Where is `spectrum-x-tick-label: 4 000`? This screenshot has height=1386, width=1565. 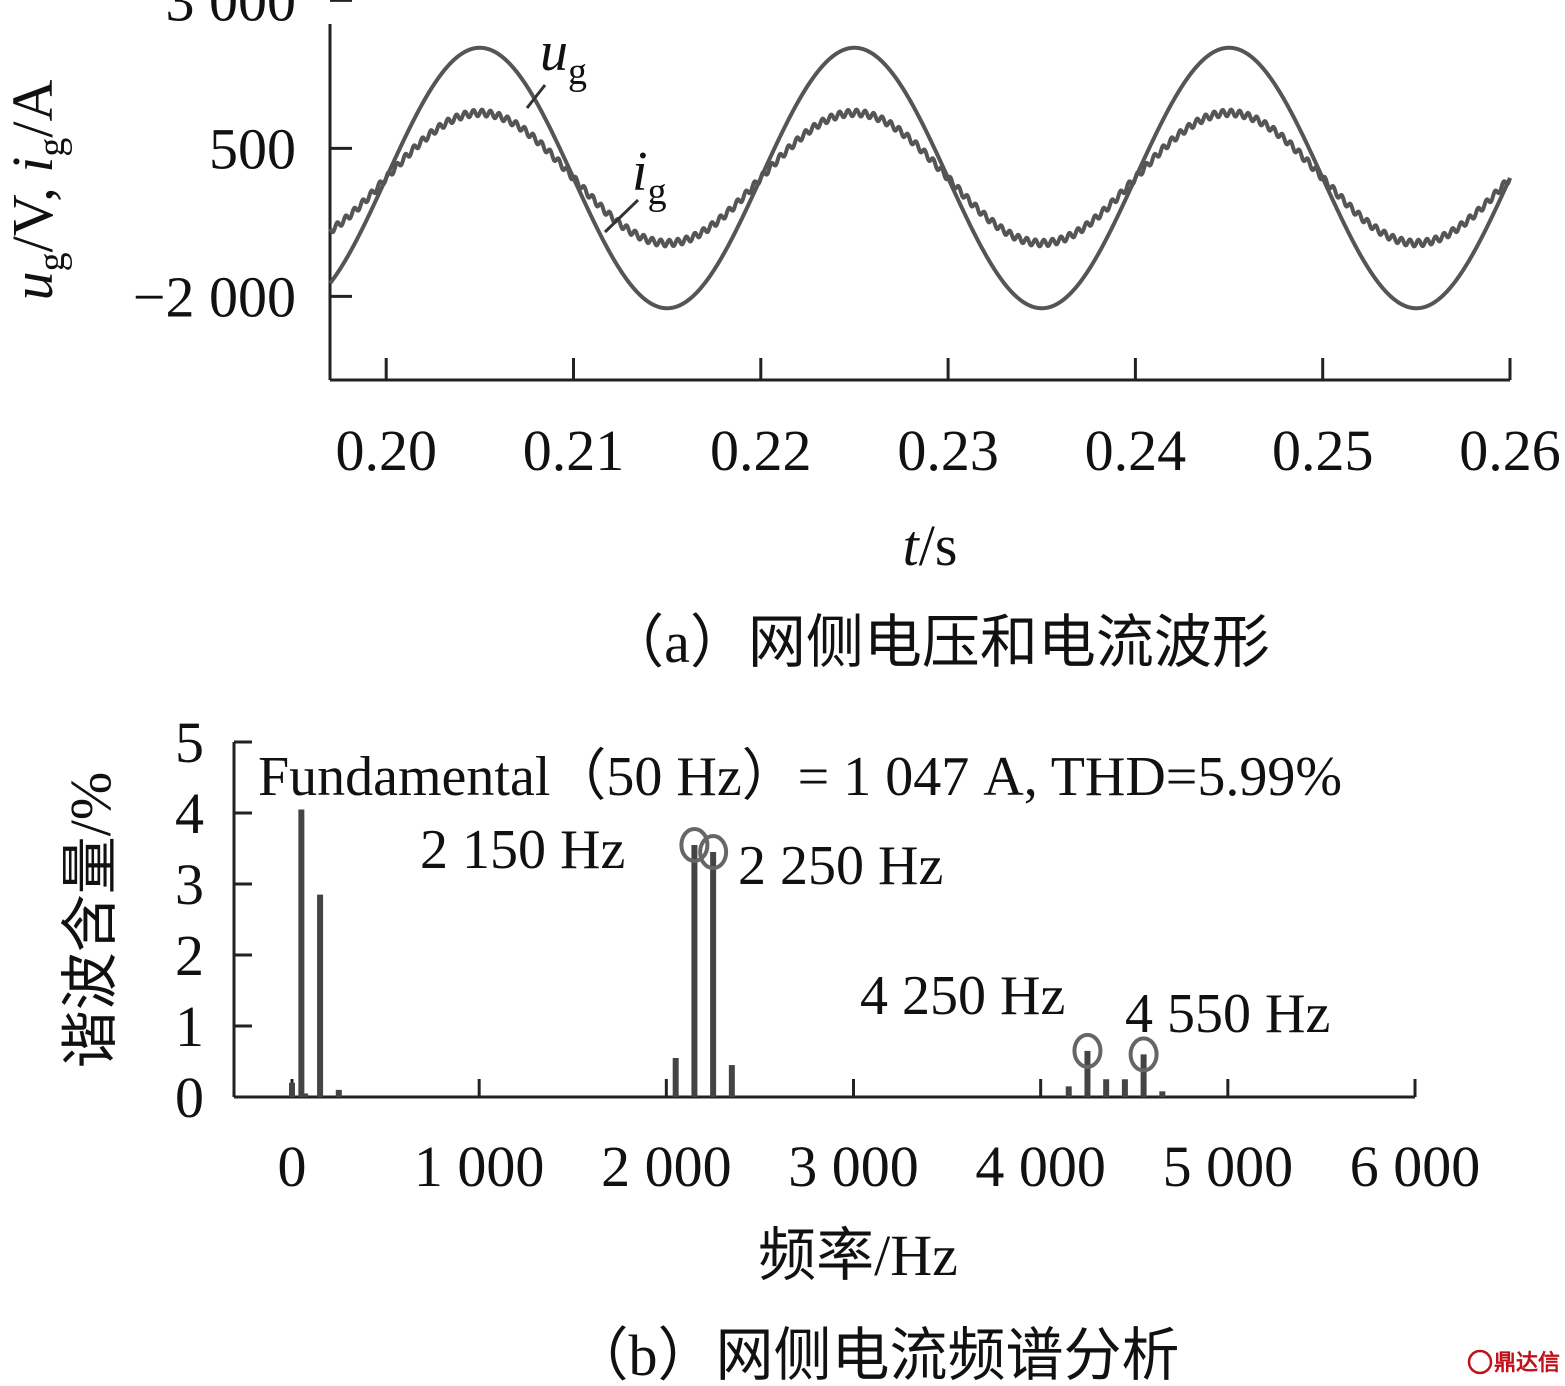 spectrum-x-tick-label: 4 000 is located at coordinates (1040, 1166).